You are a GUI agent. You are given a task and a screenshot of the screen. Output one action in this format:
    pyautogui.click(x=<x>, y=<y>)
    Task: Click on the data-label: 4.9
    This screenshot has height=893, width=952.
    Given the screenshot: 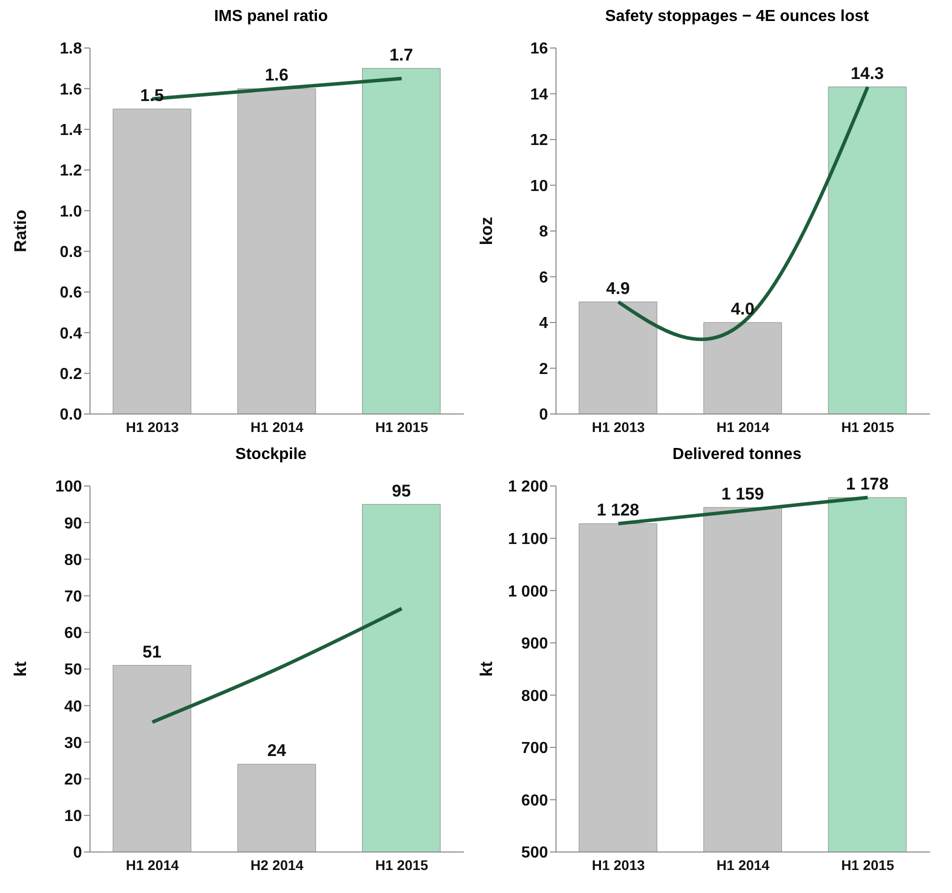 What is the action you would take?
    pyautogui.click(x=618, y=288)
    